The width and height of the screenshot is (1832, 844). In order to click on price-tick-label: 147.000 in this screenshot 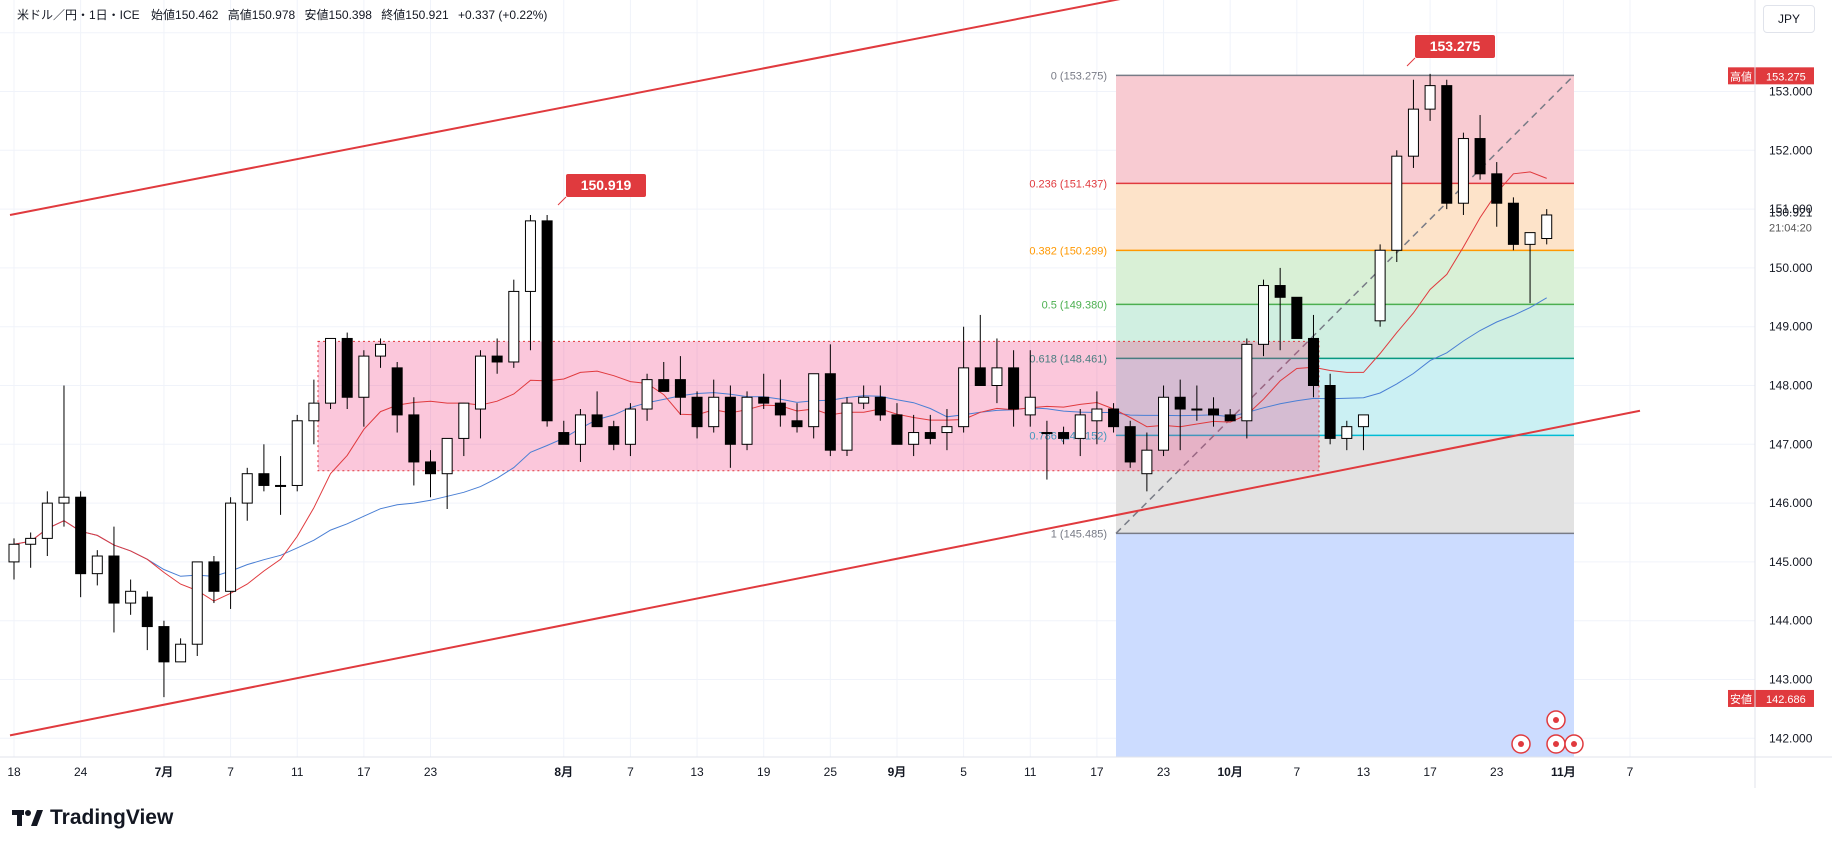, I will do `click(1791, 444)`.